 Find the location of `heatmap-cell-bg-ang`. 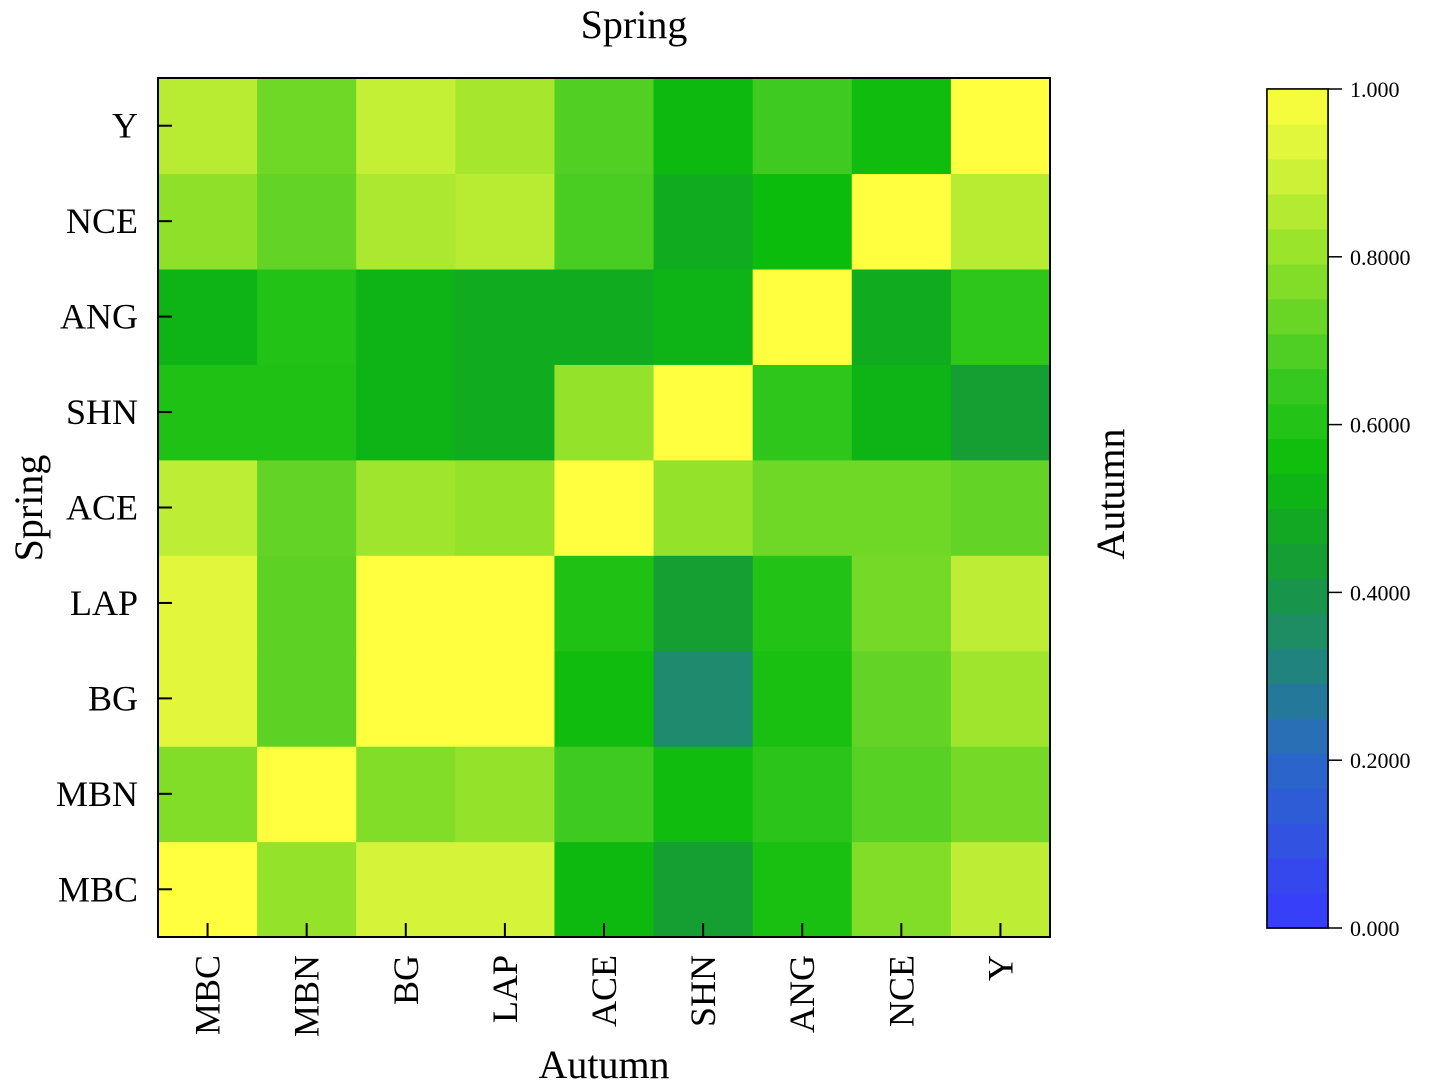

heatmap-cell-bg-ang is located at coordinates (802, 698).